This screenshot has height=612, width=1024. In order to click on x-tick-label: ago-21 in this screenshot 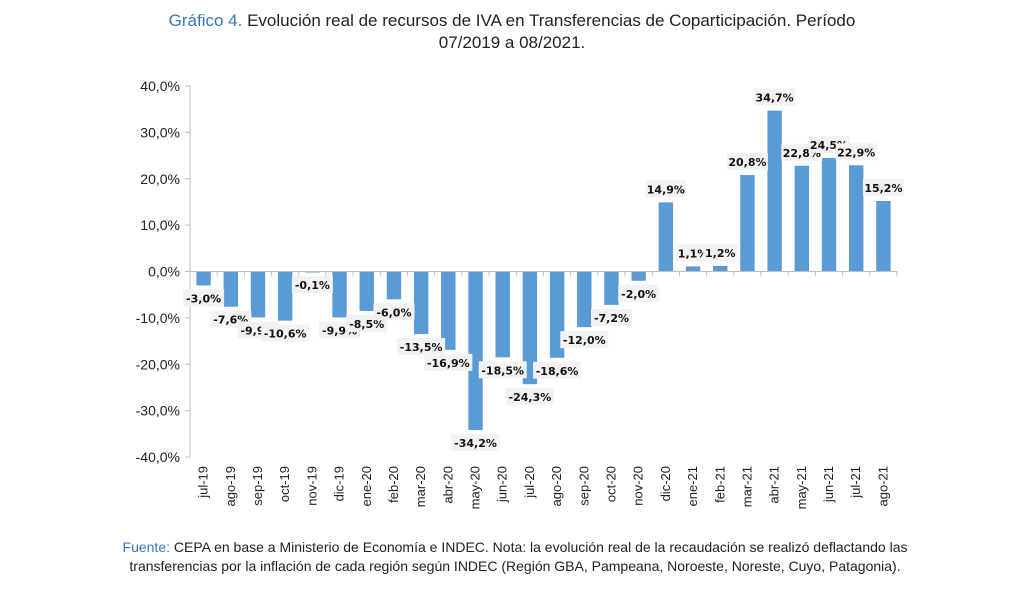, I will do `click(882, 486)`.